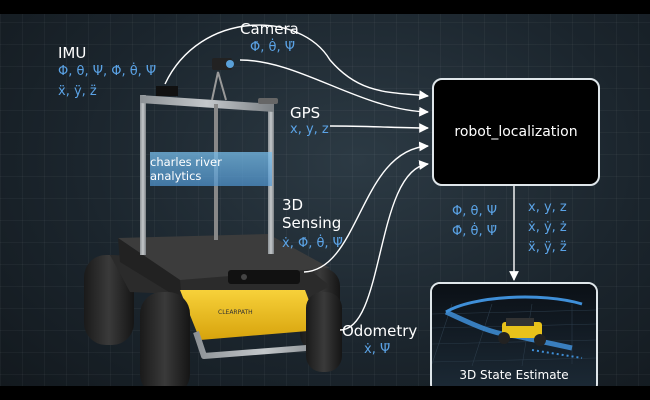 This screenshot has width=650, height=400. I want to click on robot-logo: CLEARPATH, so click(235, 312).